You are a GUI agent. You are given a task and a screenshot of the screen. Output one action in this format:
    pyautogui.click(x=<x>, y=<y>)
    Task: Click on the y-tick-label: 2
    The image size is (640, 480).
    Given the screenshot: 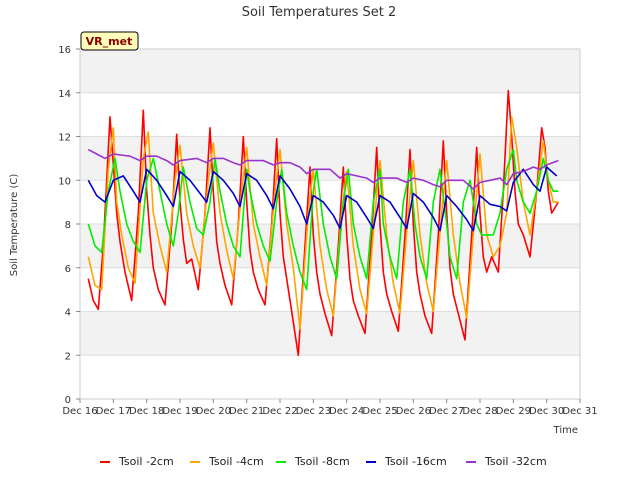 What is the action you would take?
    pyautogui.click(x=68, y=356)
    